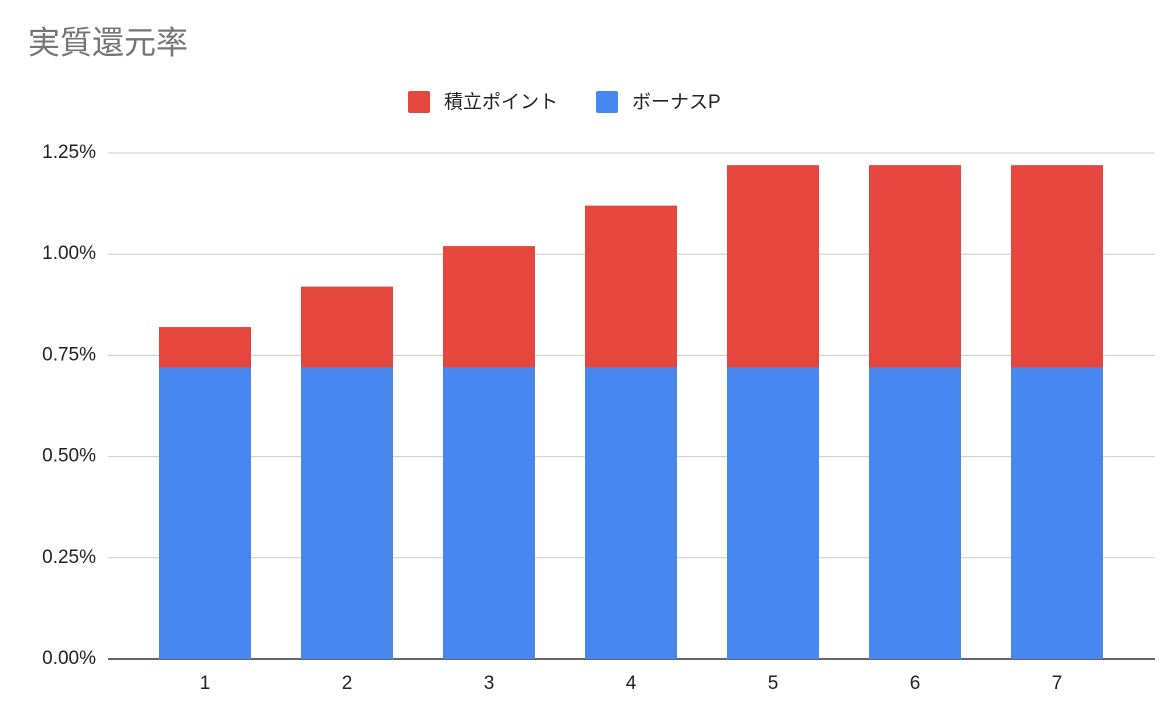 This screenshot has height=720, width=1170. I want to click on y-tick-label: 0.50%, so click(69, 456).